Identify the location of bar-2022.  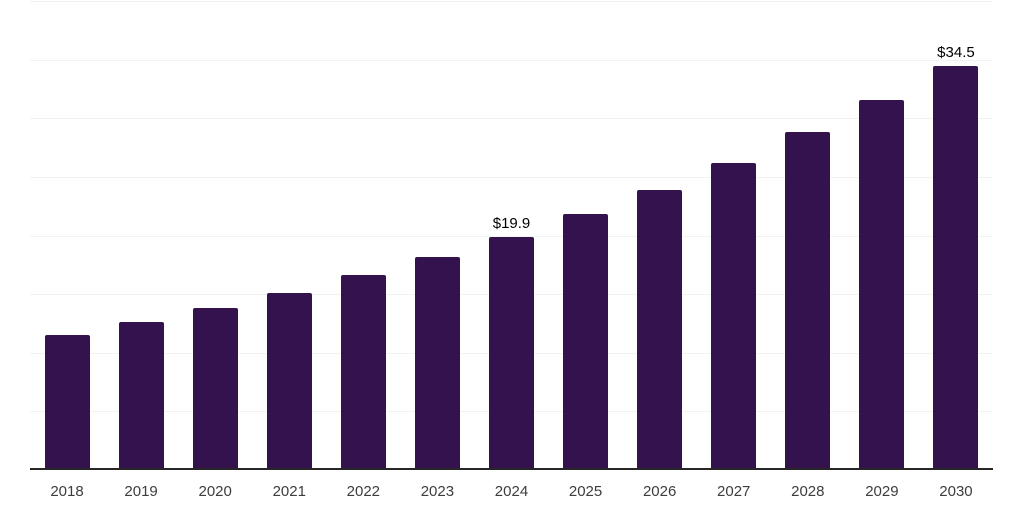
(363, 371).